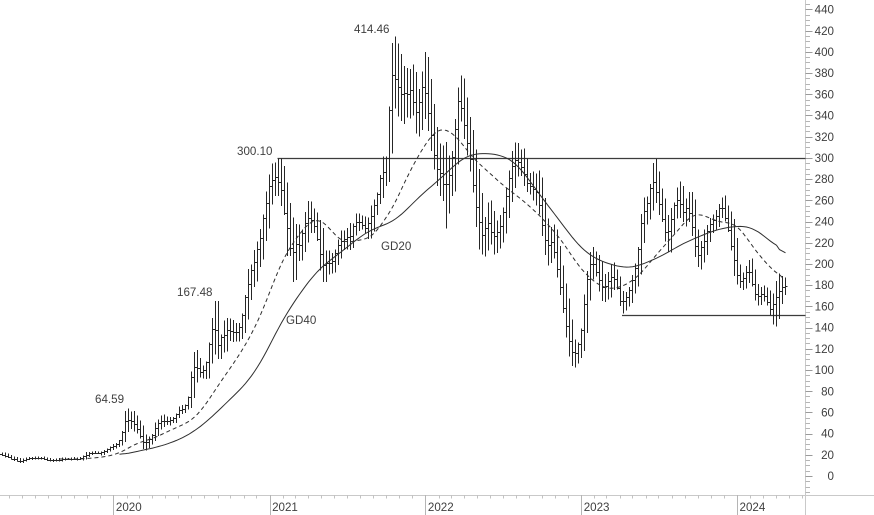 This screenshot has height=515, width=874. Describe the element at coordinates (824, 158) in the screenshot. I see `svg-text: 300` at that location.